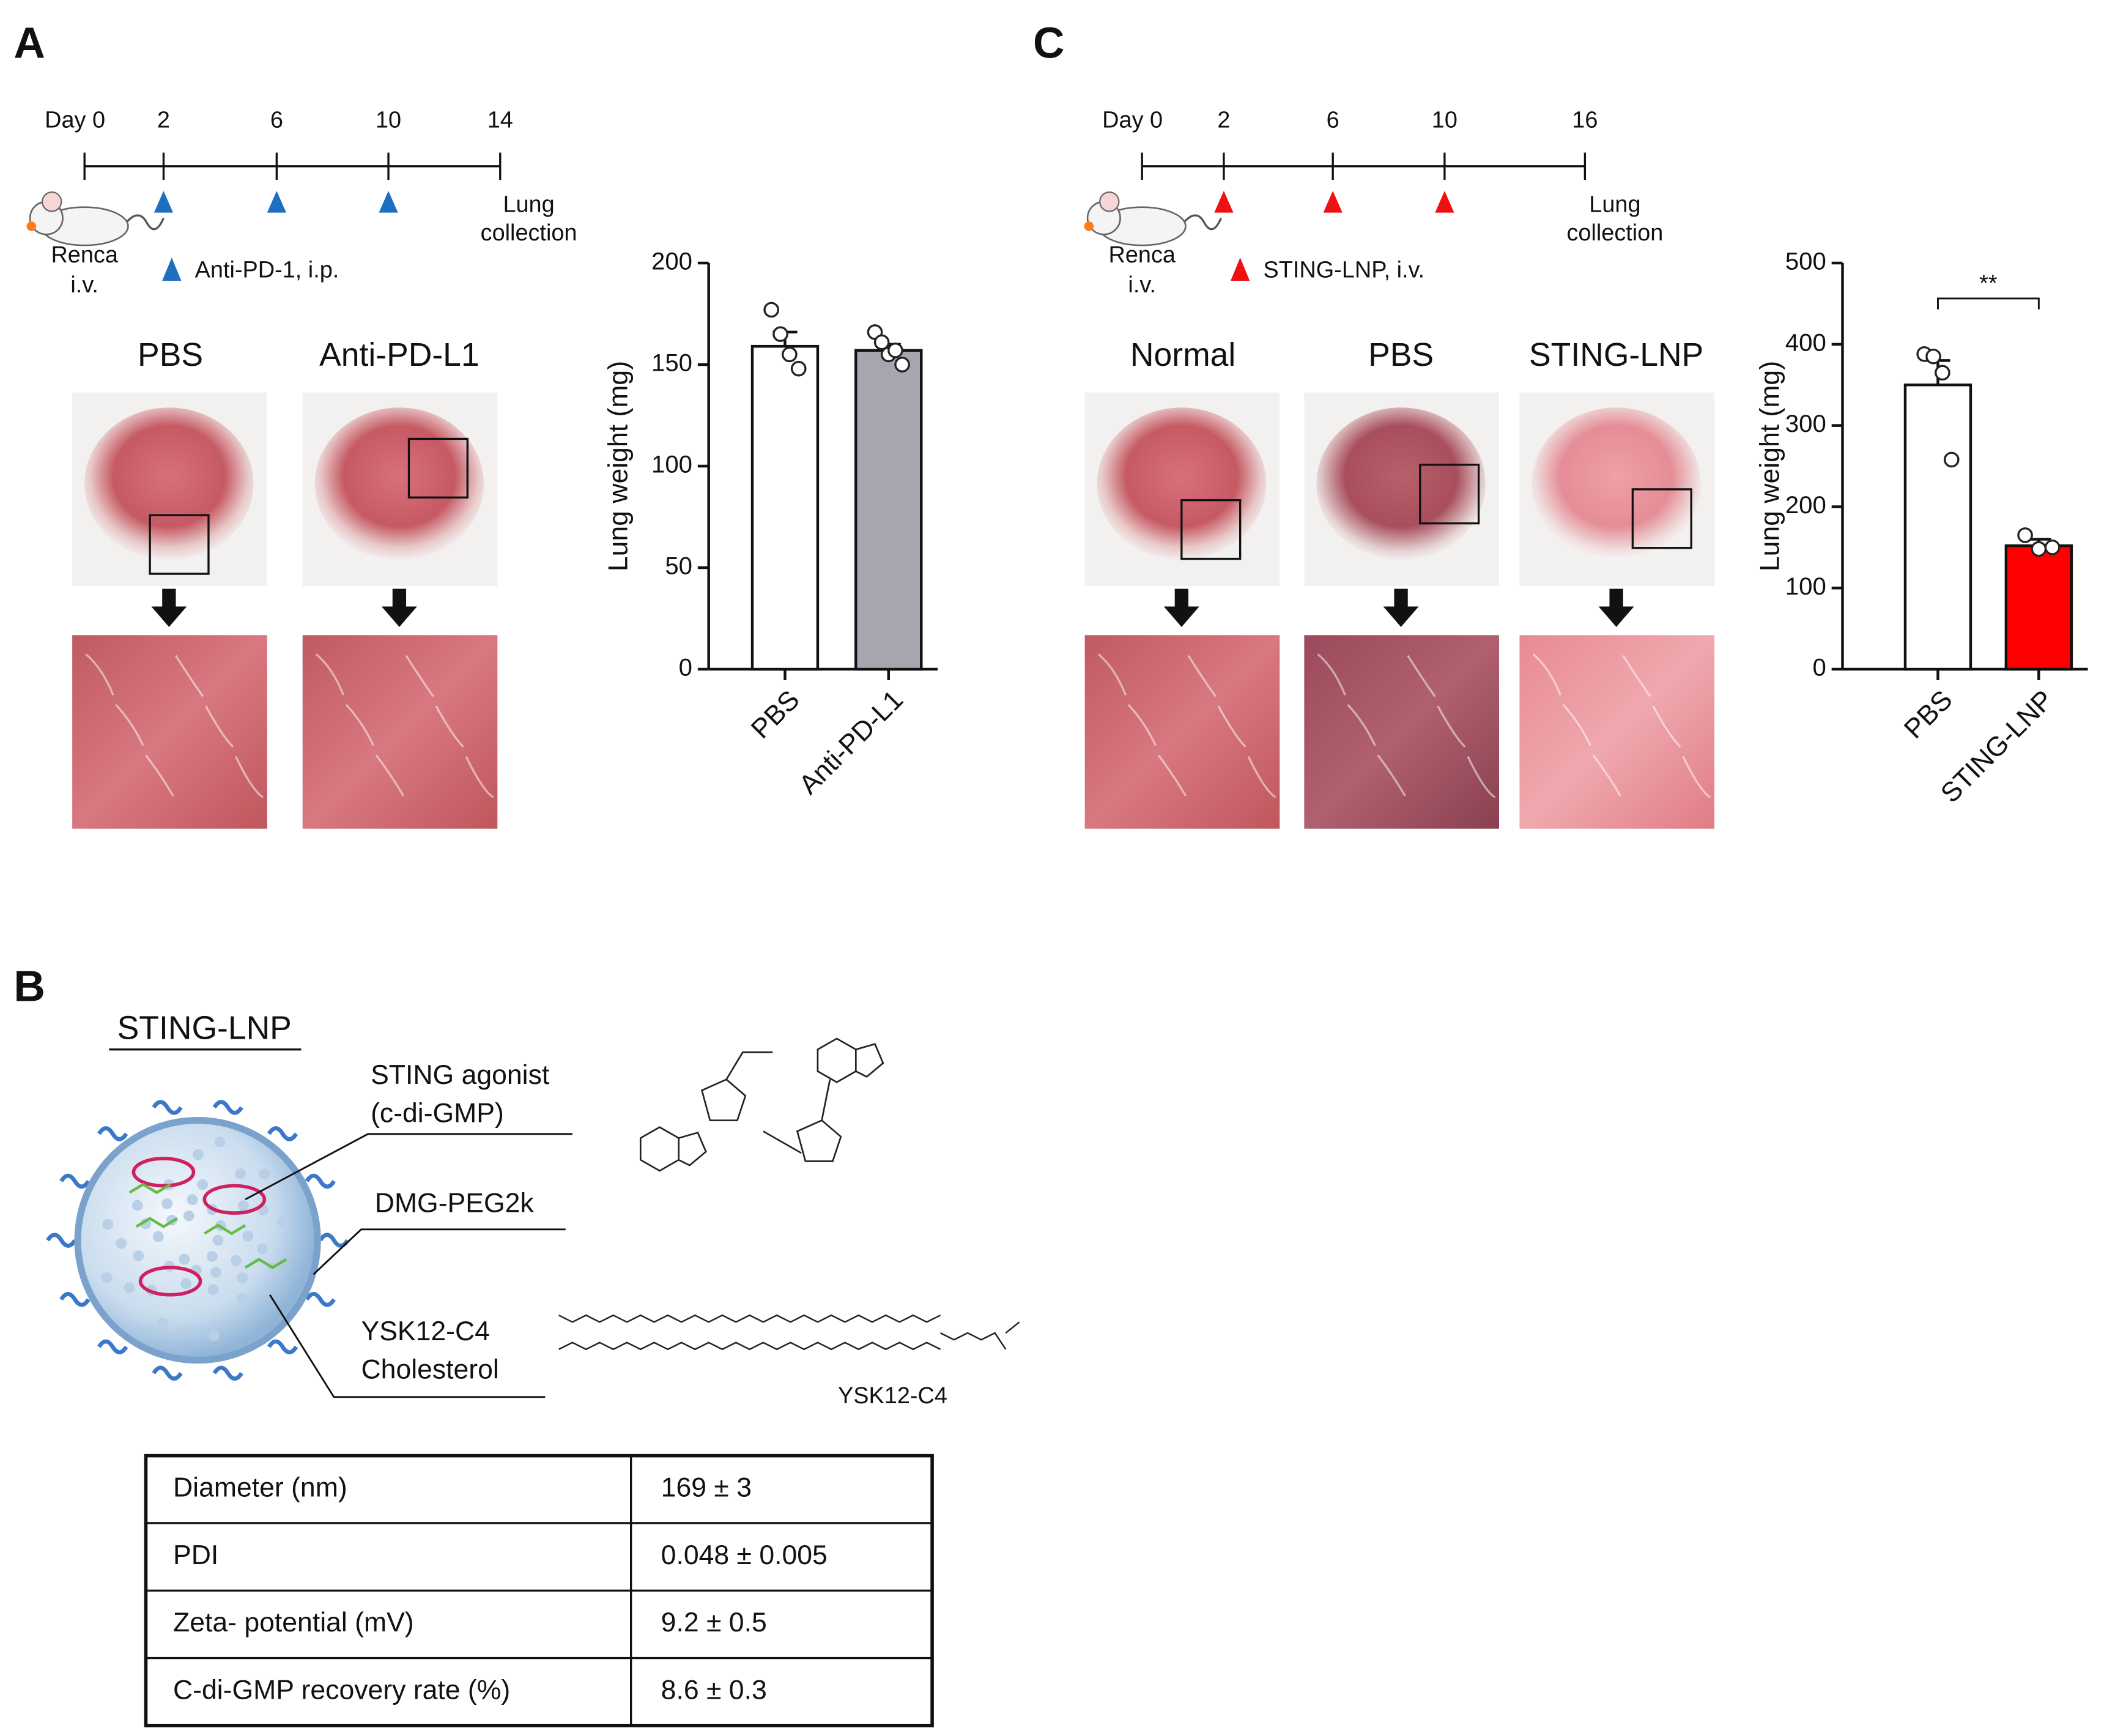 The width and height of the screenshot is (2126, 1736). Describe the element at coordinates (714, 1623) in the screenshot. I see `label: 9.2 ± 0.5` at that location.